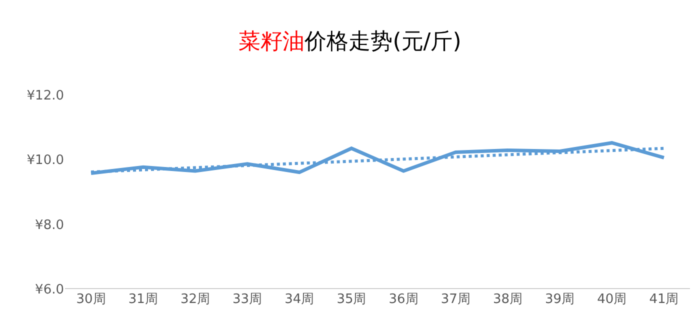  What do you see at coordinates (91, 299) in the screenshot?
I see `x-tick-label: 30周` at bounding box center [91, 299].